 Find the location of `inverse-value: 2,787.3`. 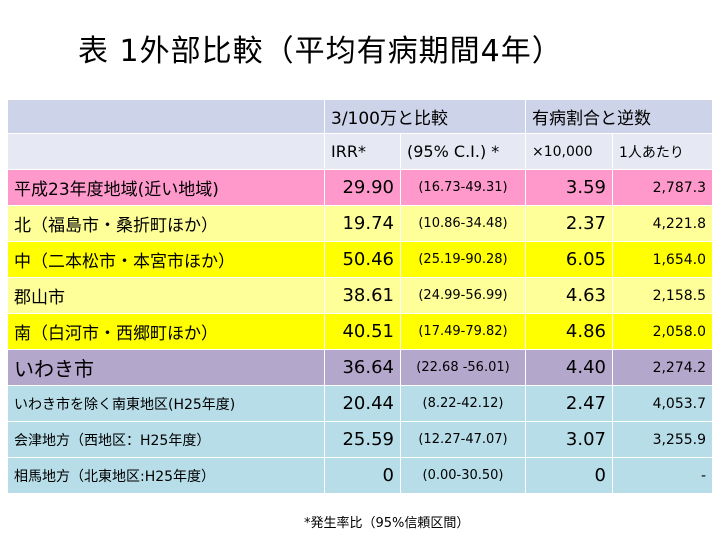

inverse-value: 2,787.3 is located at coordinates (662, 187).